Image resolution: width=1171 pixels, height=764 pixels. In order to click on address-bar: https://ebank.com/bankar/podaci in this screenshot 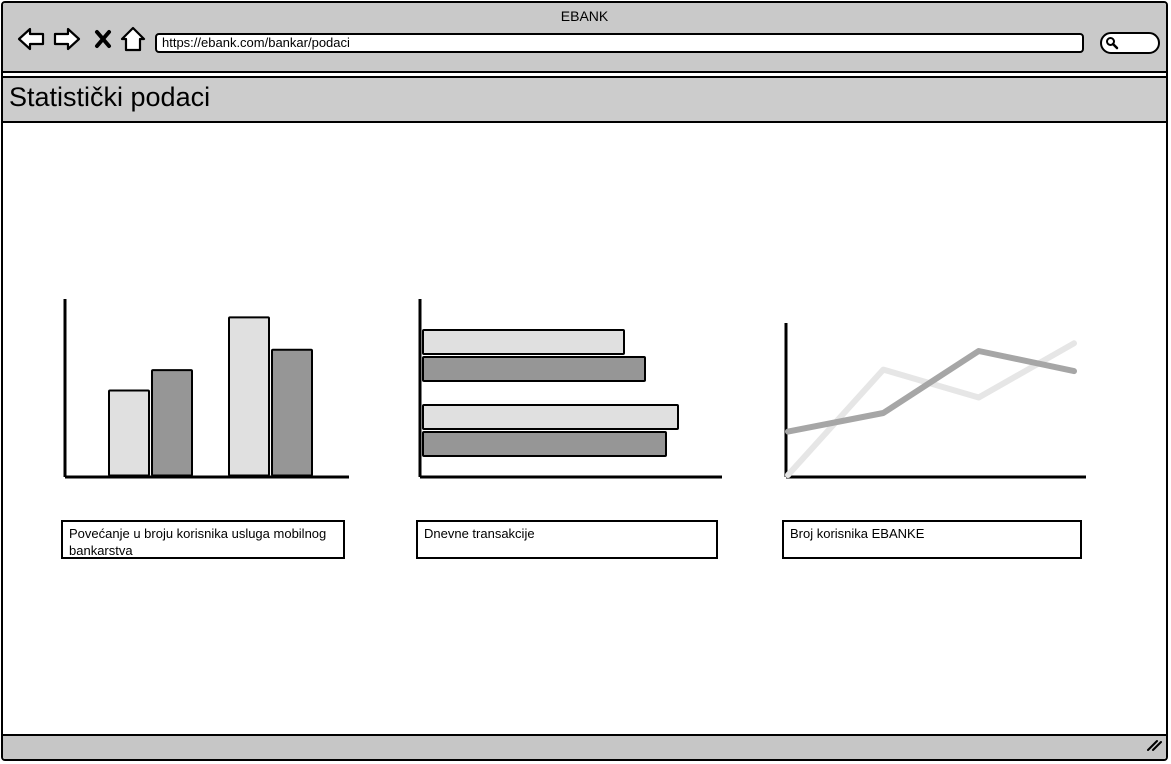, I will do `click(619, 43)`.